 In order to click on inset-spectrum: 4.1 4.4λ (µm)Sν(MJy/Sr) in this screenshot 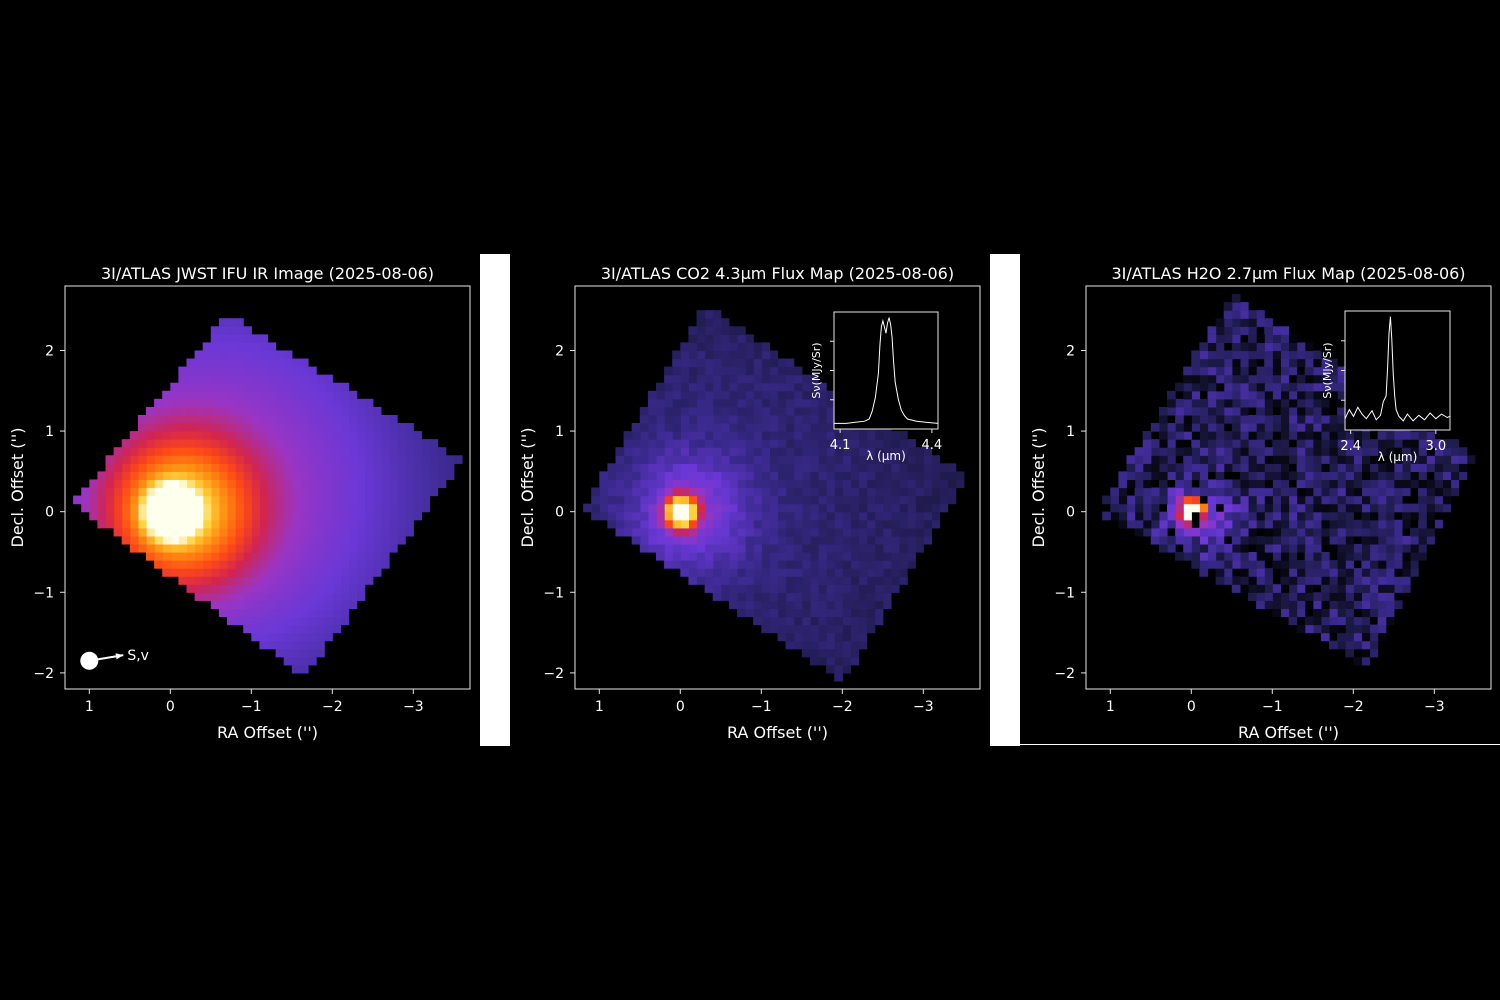, I will do `click(876, 387)`.